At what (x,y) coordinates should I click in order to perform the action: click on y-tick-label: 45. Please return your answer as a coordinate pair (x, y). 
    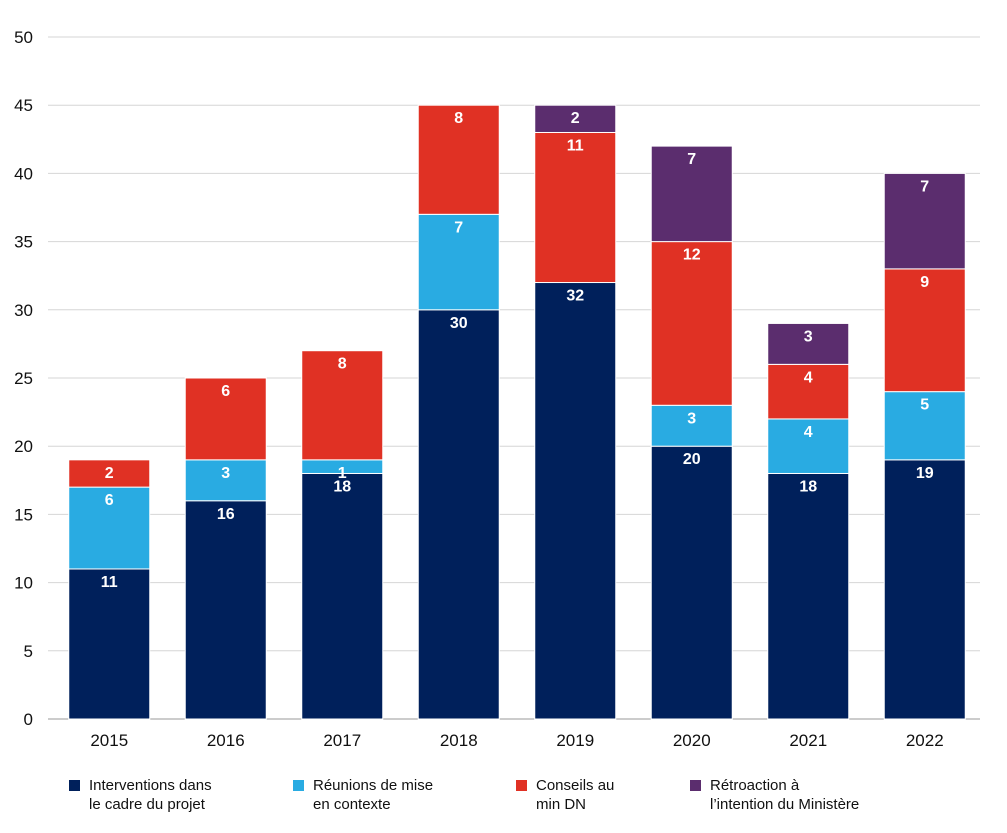
    Looking at the image, I should click on (23, 105).